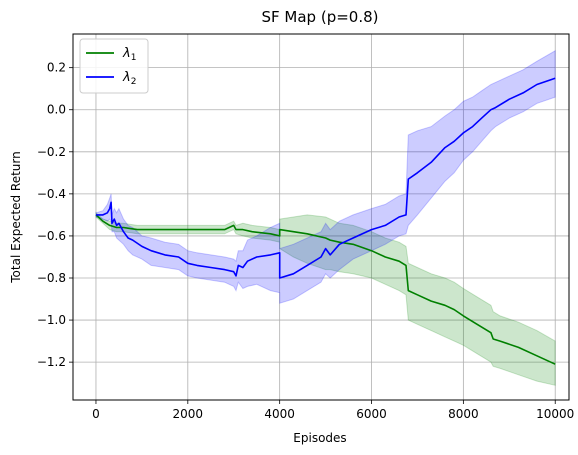 The height and width of the screenshot is (455, 578). Describe the element at coordinates (319, 438) in the screenshot. I see `x-axis-label: Episodes` at that location.